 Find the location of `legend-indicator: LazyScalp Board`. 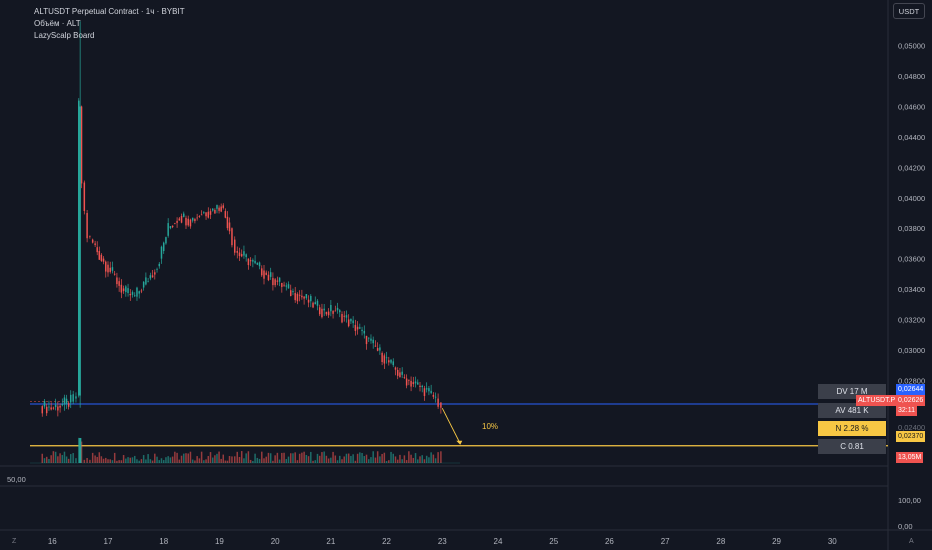

legend-indicator: LazyScalp Board is located at coordinates (64, 35).